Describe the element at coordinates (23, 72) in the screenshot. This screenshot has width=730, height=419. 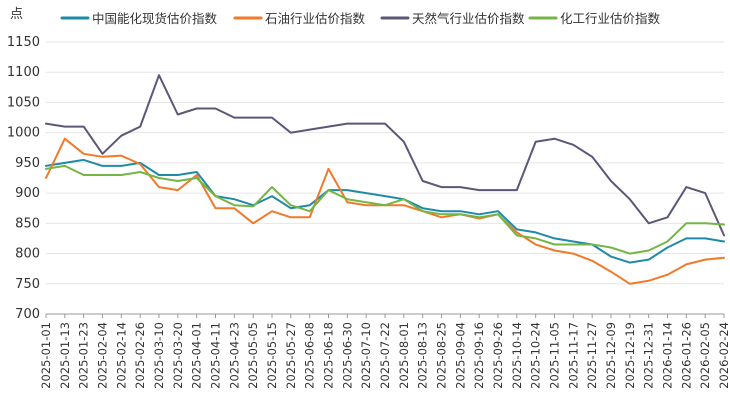
I see `y-tick-label: 1100` at that location.